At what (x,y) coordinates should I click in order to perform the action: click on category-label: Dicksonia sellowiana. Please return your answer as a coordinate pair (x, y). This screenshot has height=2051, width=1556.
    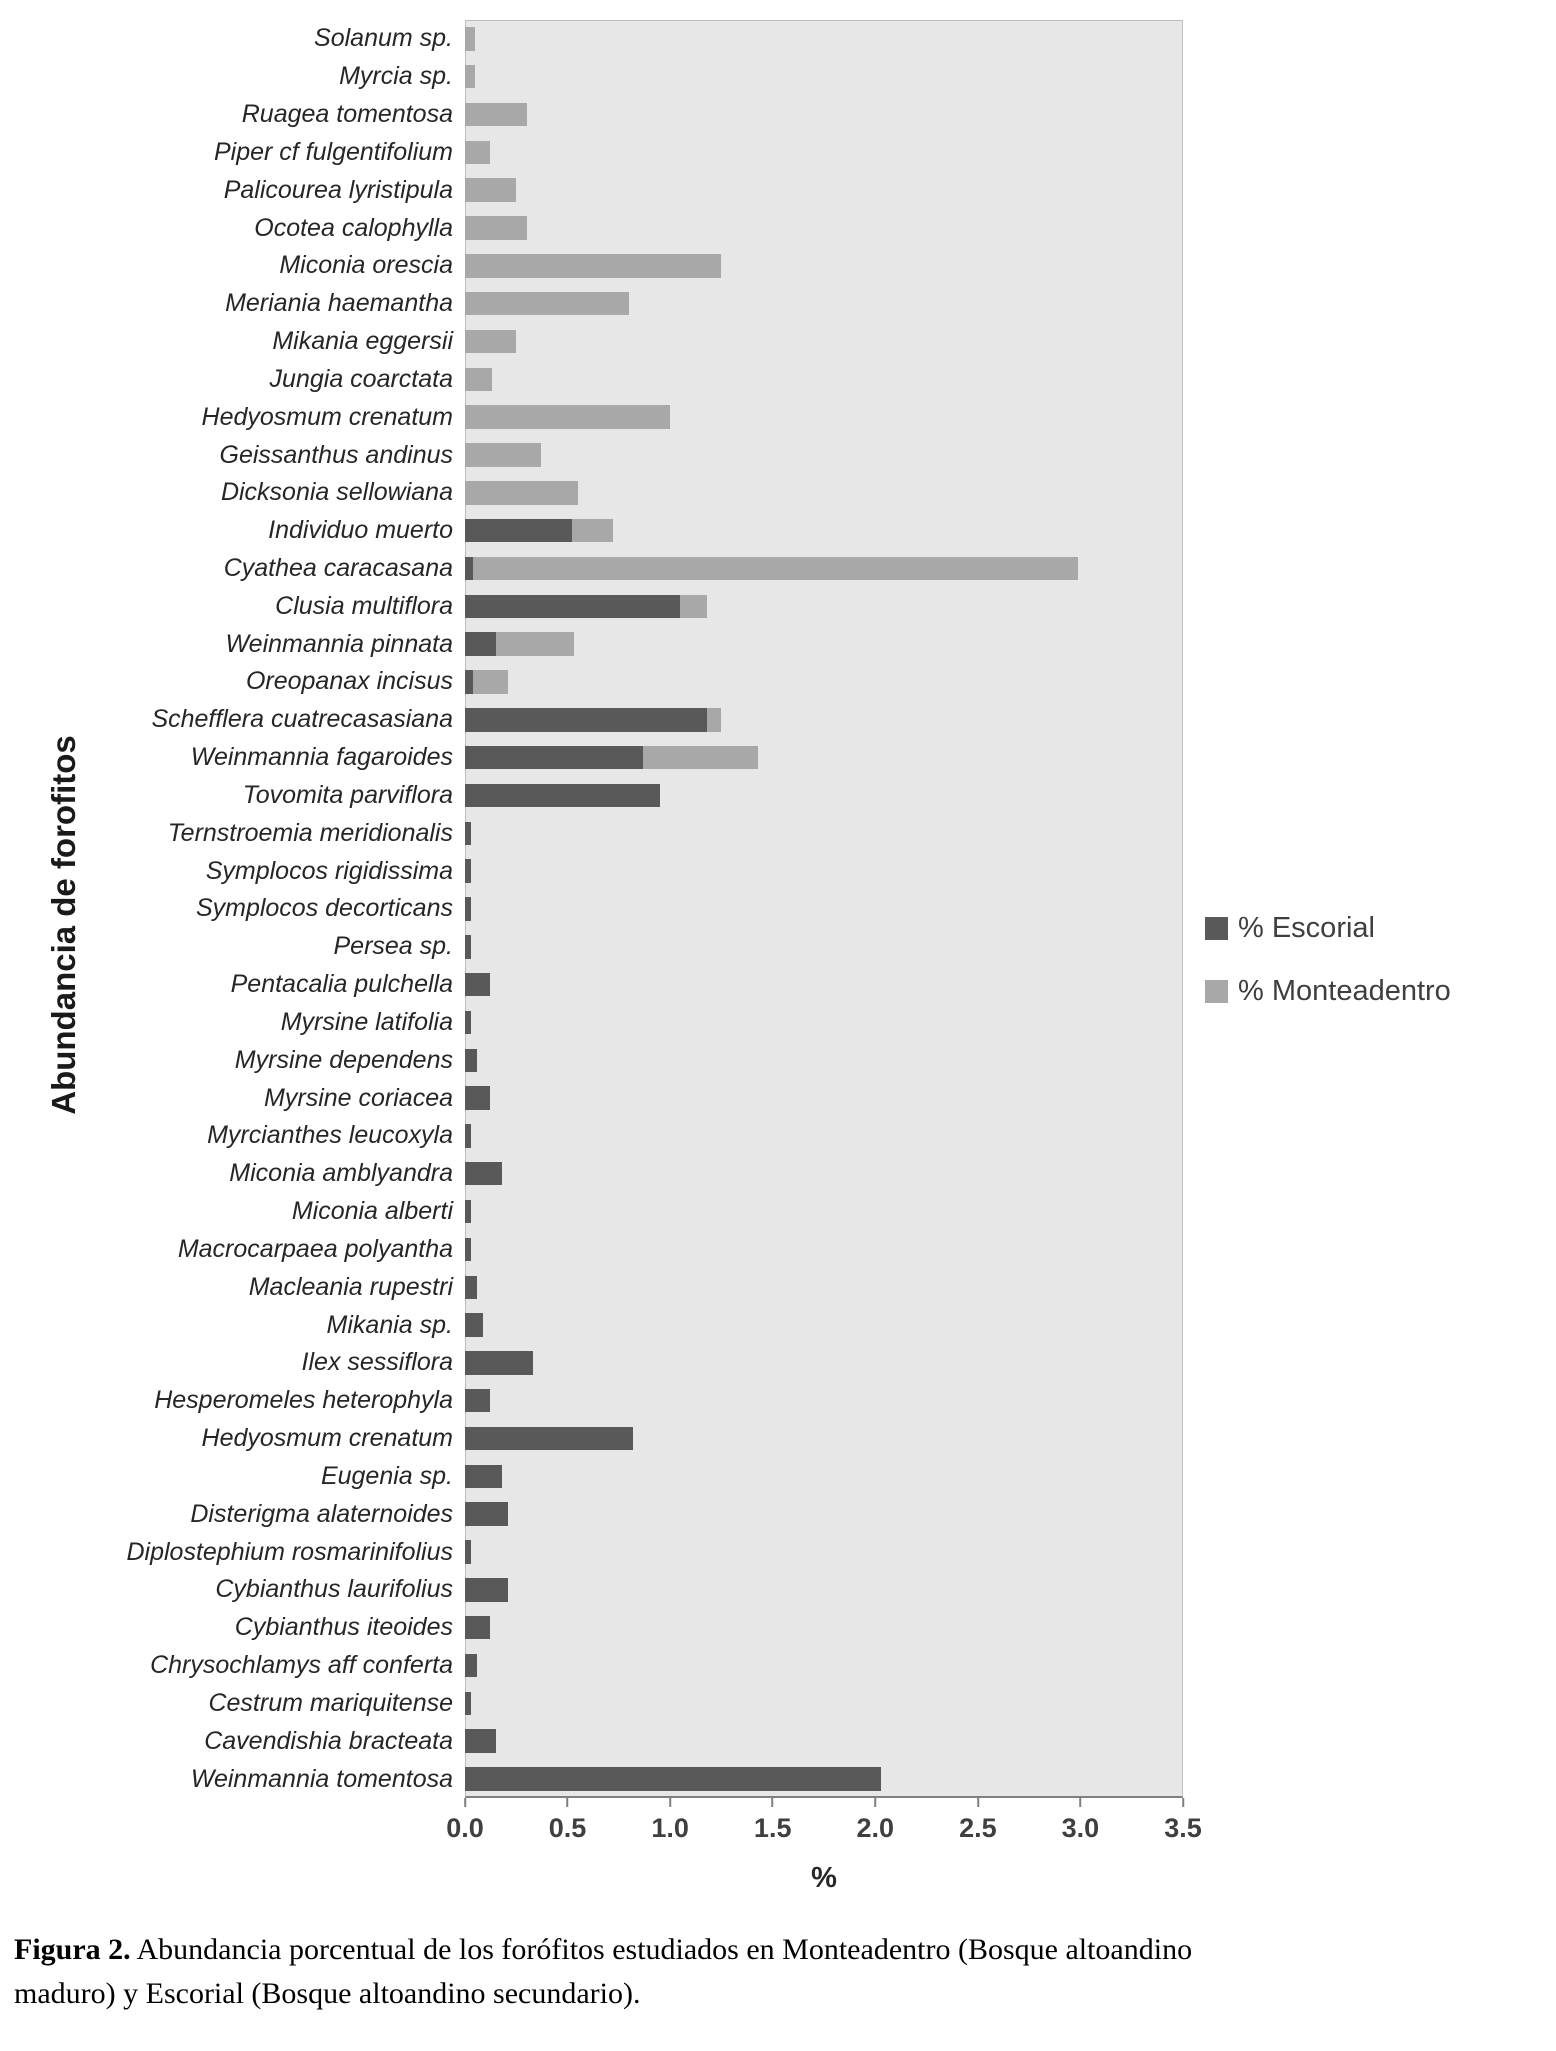
    Looking at the image, I should click on (336, 492).